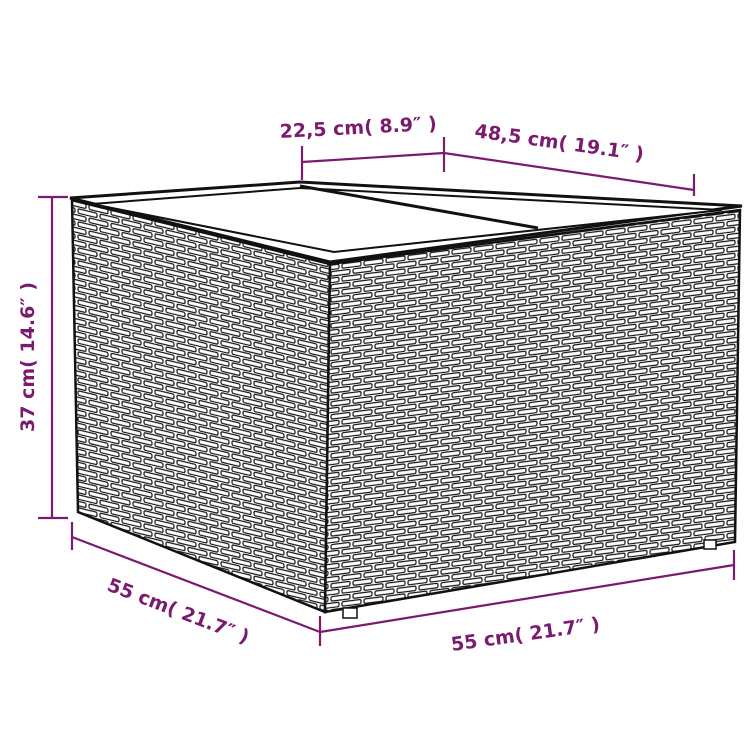 The width and height of the screenshot is (750, 750). What do you see at coordinates (358, 128) in the screenshot?
I see `dimension-top-left-width: 22,5 cm( 8.9″ )` at bounding box center [358, 128].